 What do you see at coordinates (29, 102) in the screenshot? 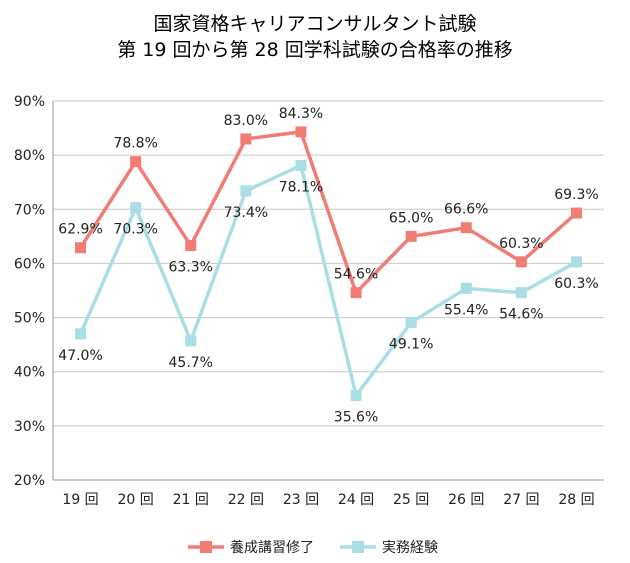
I see `y-tick-label: 90%` at bounding box center [29, 102].